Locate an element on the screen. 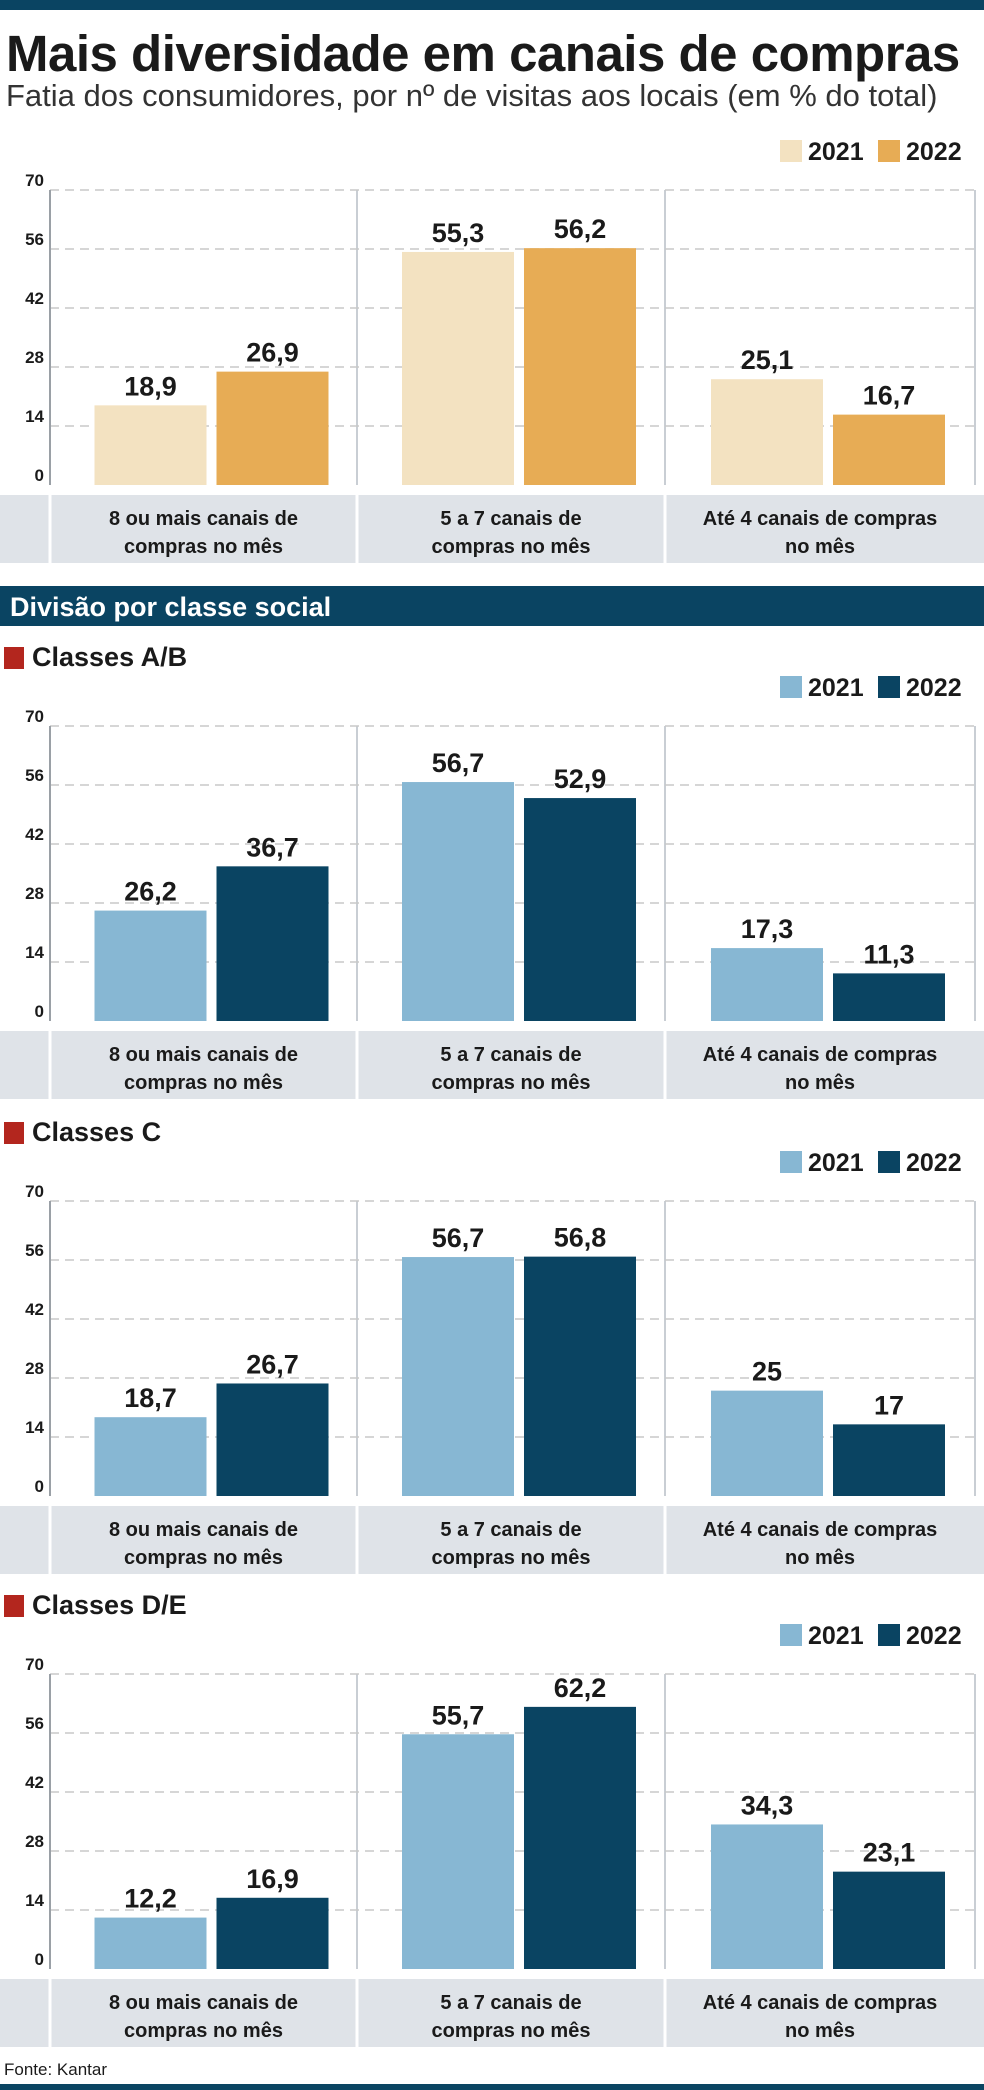  bar-value-label: 26,9 is located at coordinates (272, 353).